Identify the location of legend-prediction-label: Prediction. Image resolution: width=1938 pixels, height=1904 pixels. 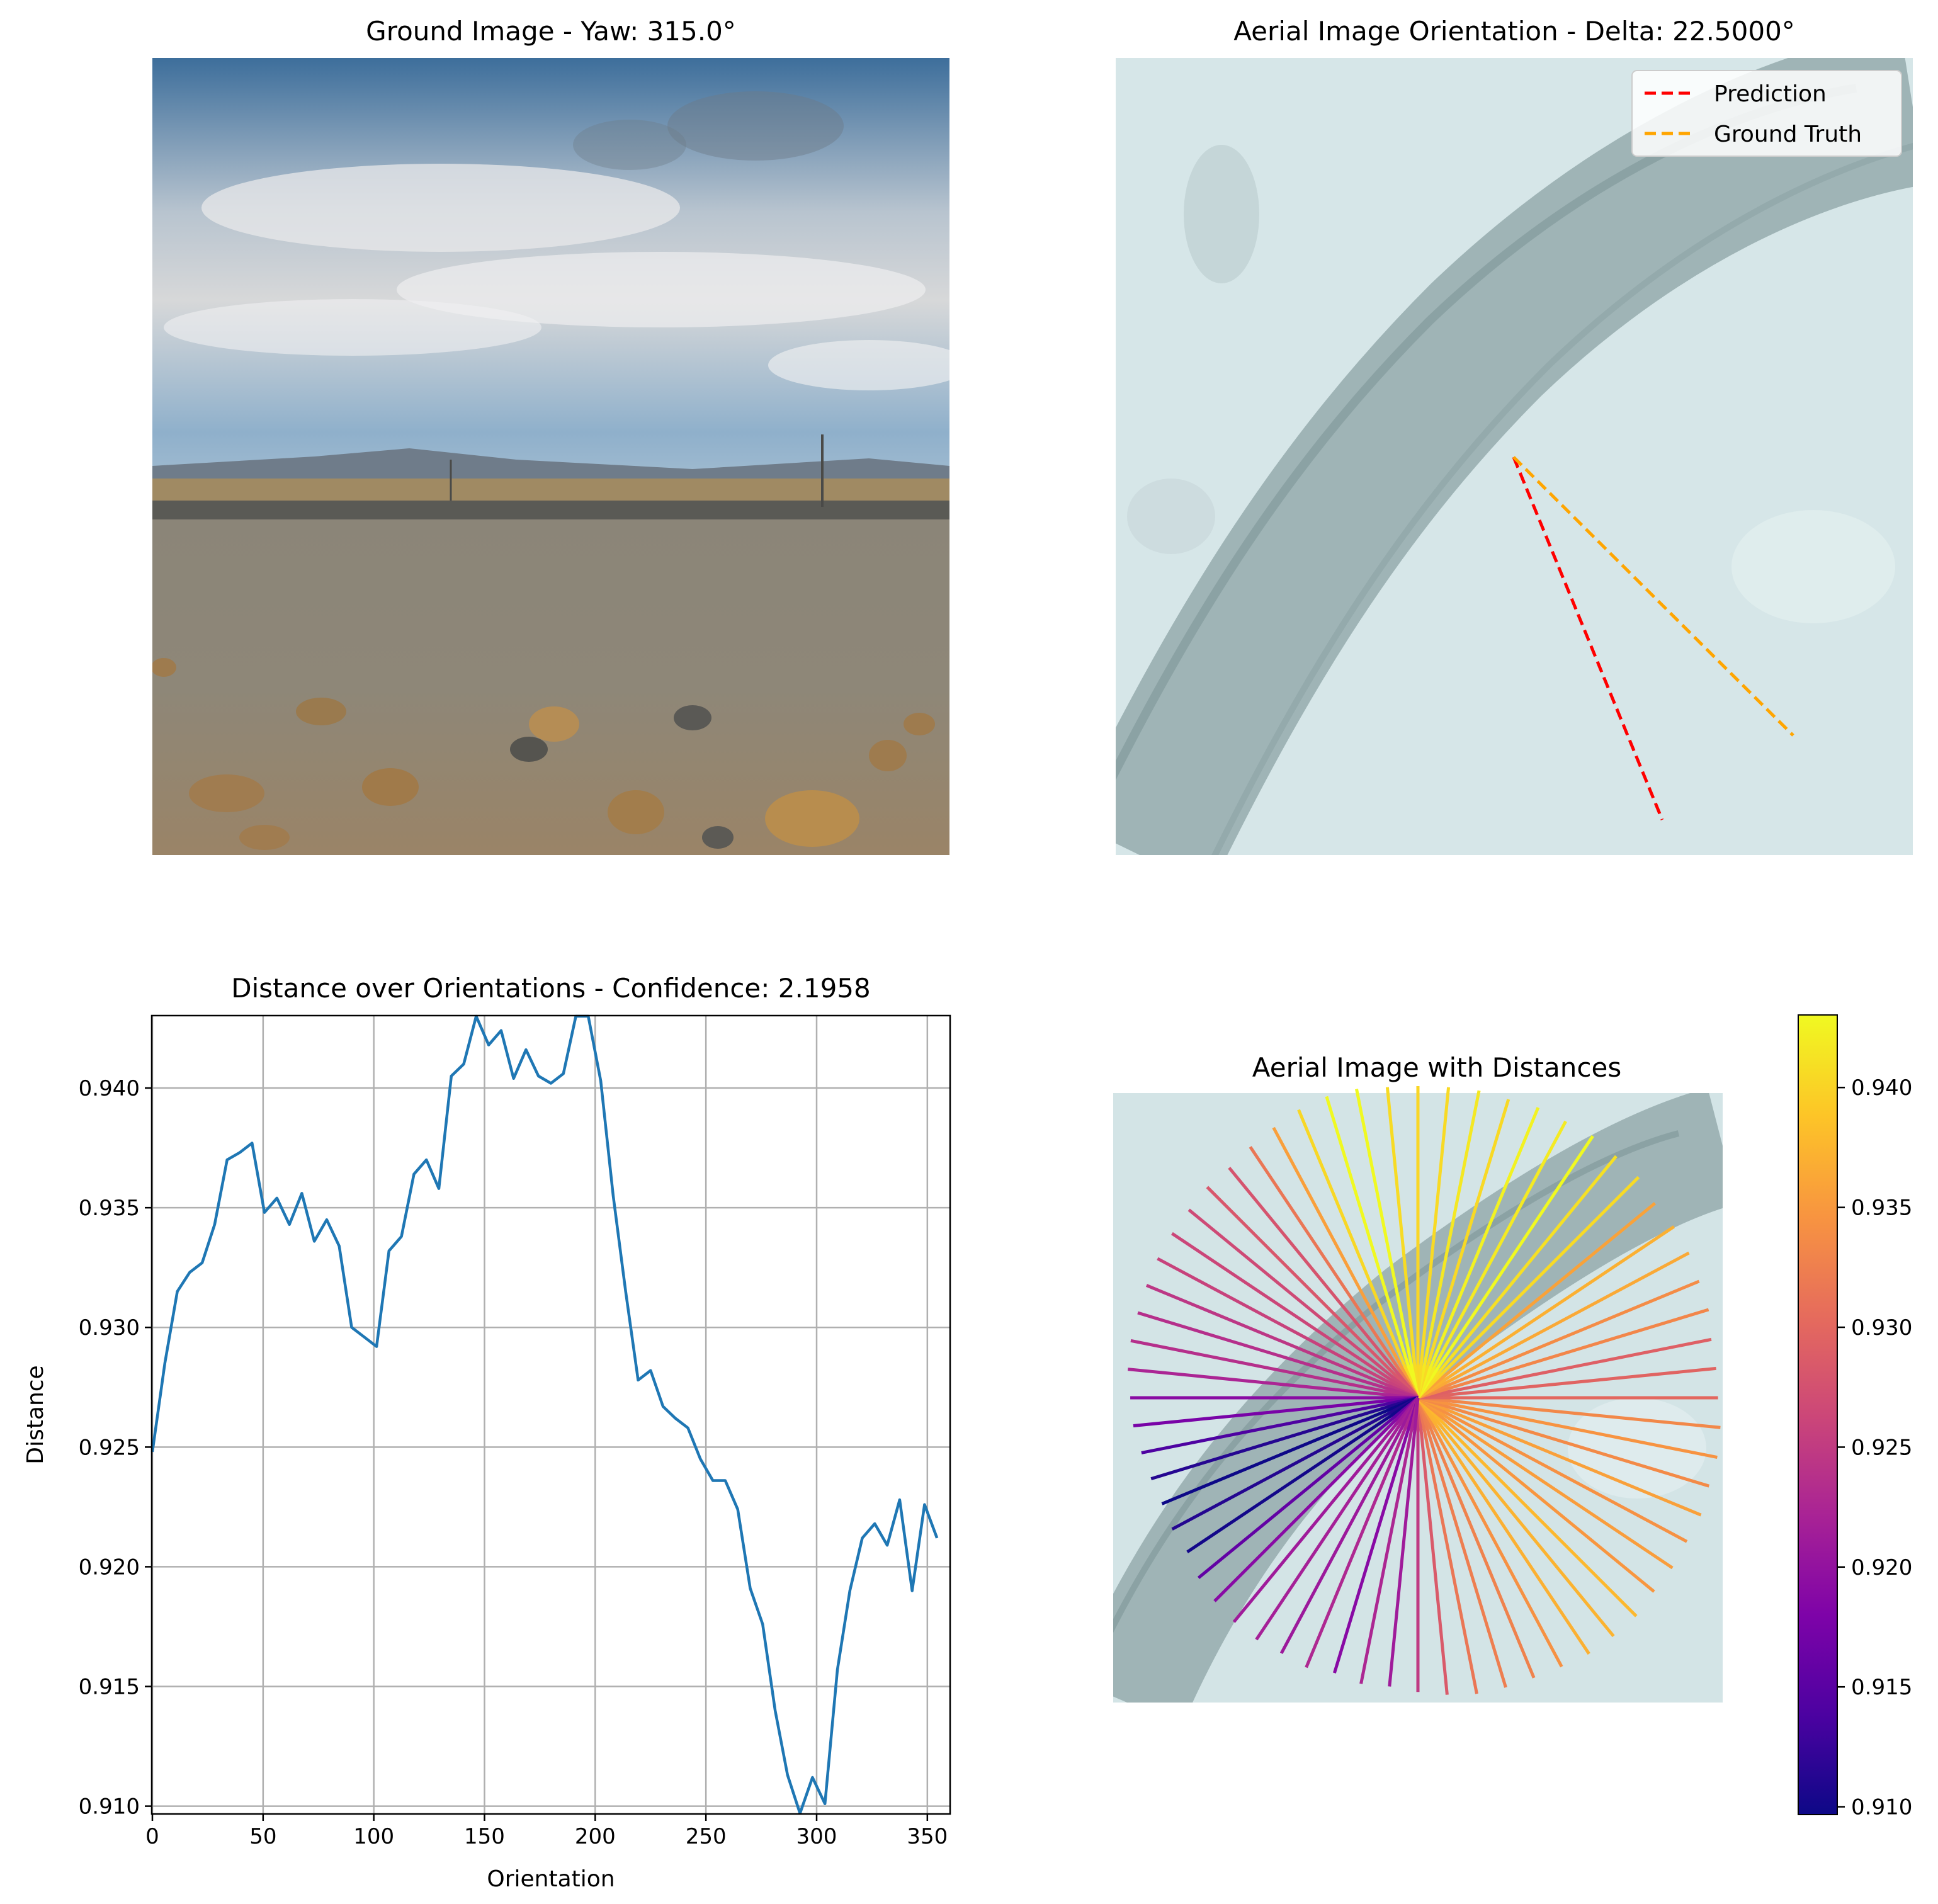
(1770, 94).